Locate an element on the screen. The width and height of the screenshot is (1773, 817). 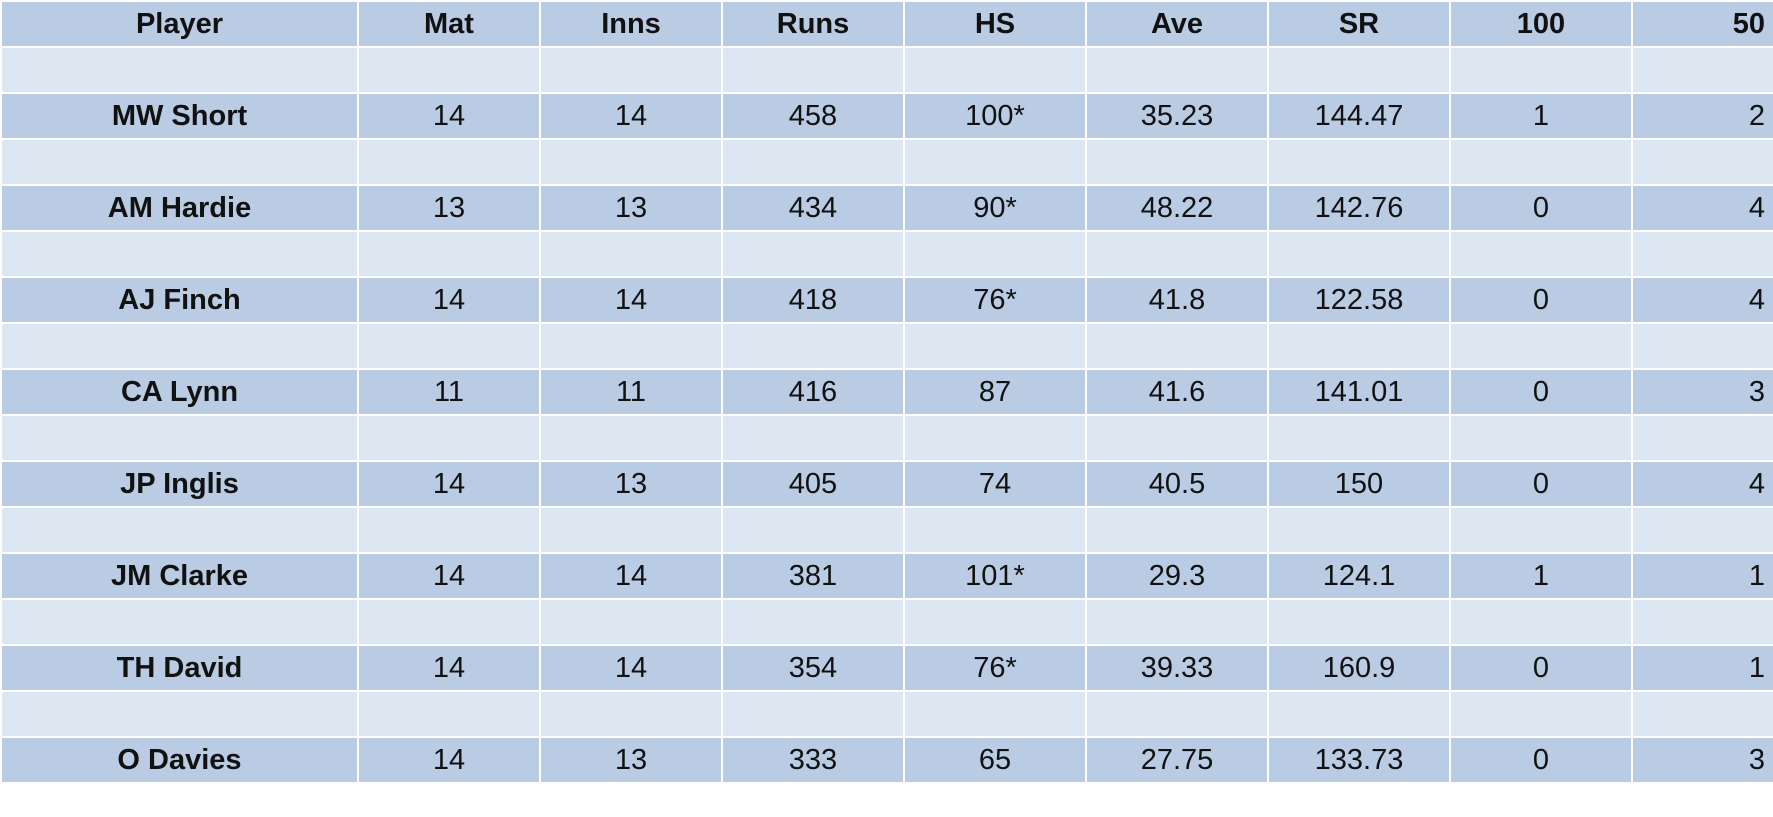
cell-ave: 29.3 is located at coordinates (1177, 576).